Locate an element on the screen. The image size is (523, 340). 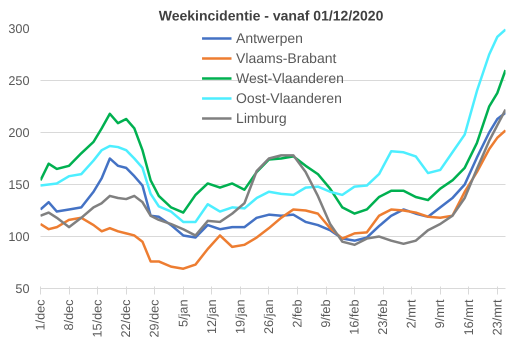
x-tick-label: 15/dec is located at coordinates (97, 319).